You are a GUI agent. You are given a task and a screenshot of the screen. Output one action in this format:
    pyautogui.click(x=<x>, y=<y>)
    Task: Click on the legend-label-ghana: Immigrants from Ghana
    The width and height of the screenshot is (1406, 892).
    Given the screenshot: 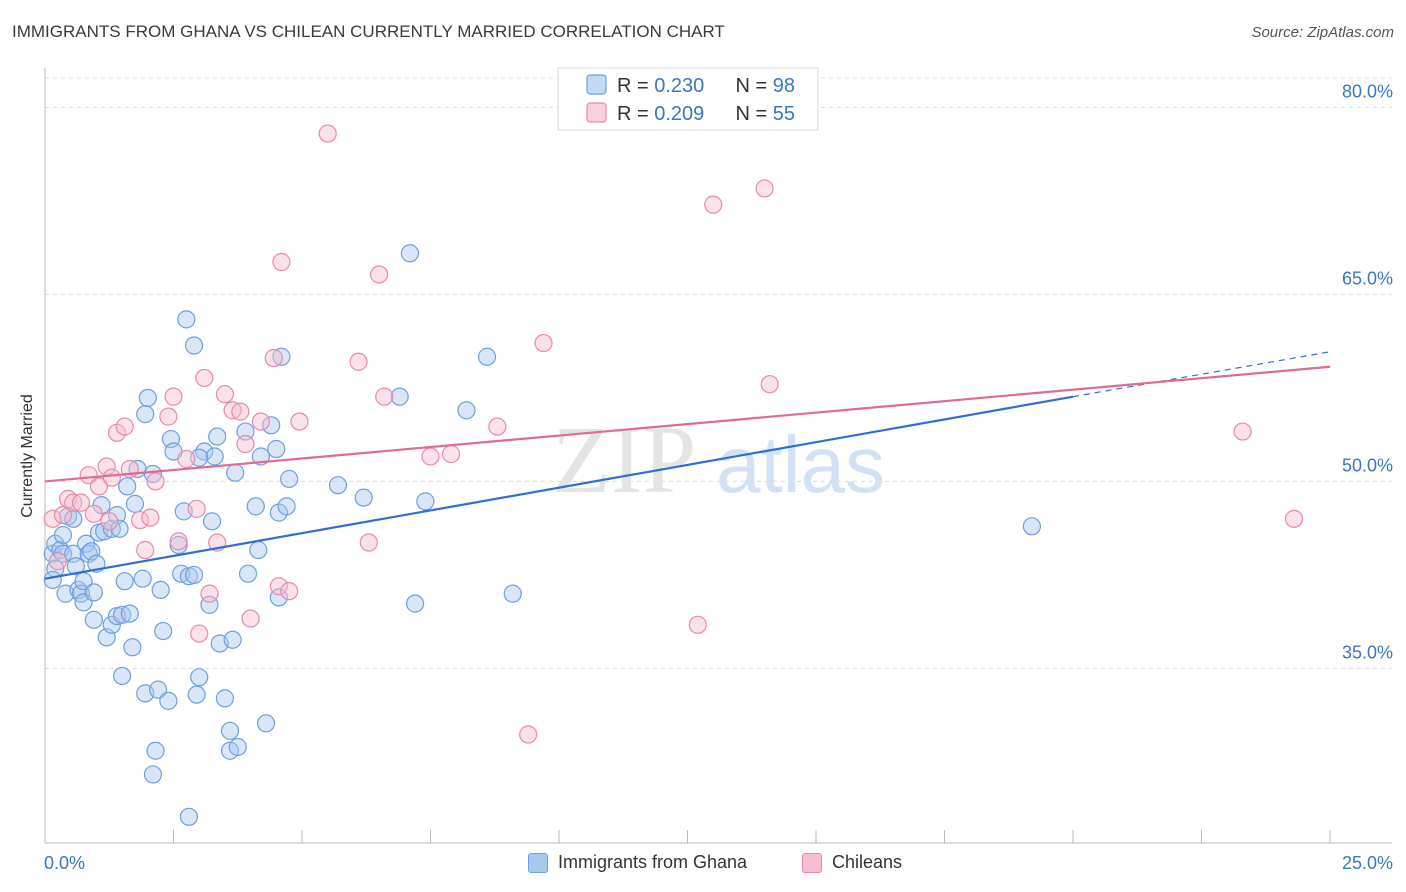 What is the action you would take?
    pyautogui.click(x=653, y=862)
    